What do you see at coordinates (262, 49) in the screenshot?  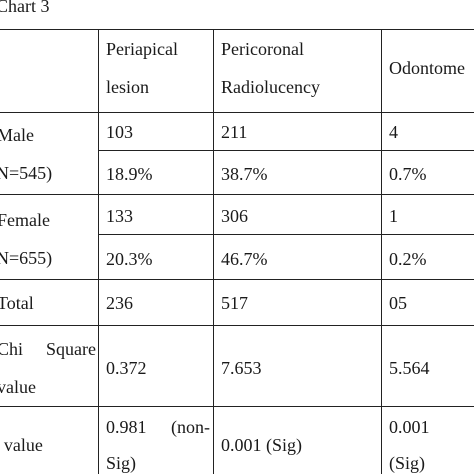 I see `header-pericoronal: Pericoronal` at bounding box center [262, 49].